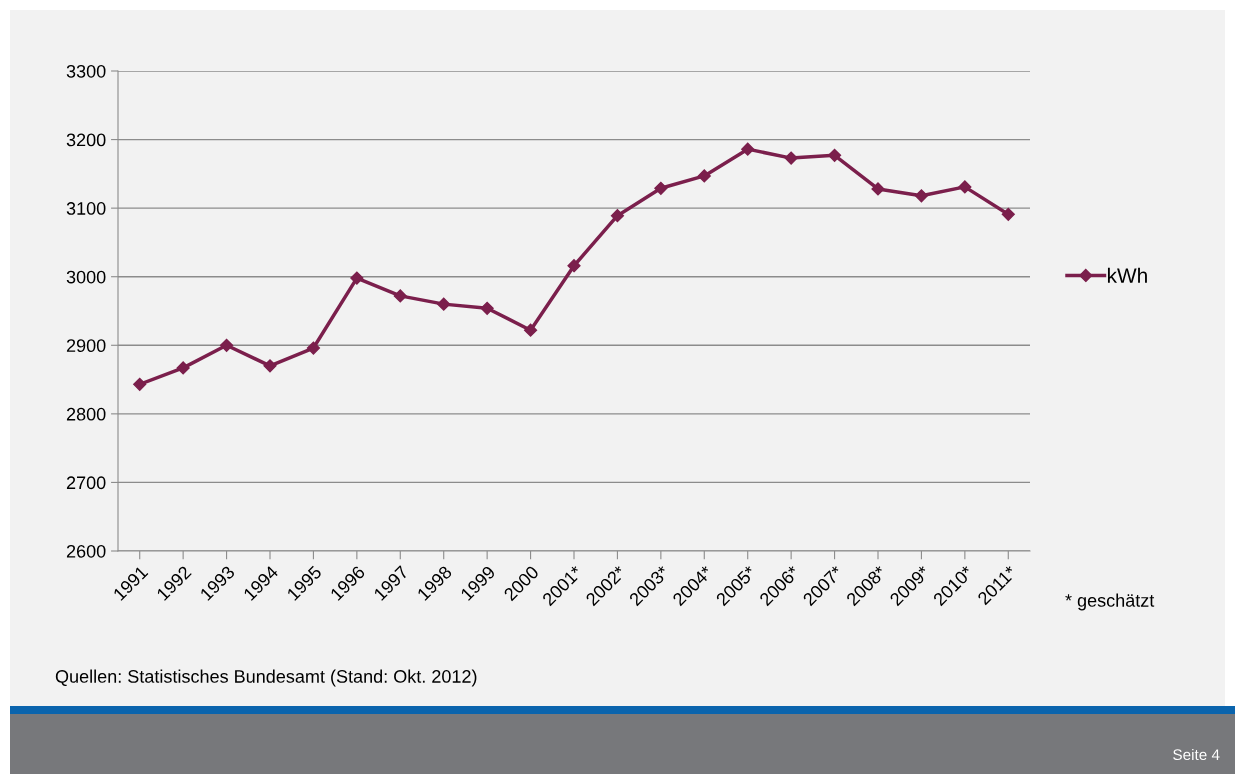 This screenshot has height=774, width=1235. I want to click on y-tick-label: 2900, so click(86, 346).